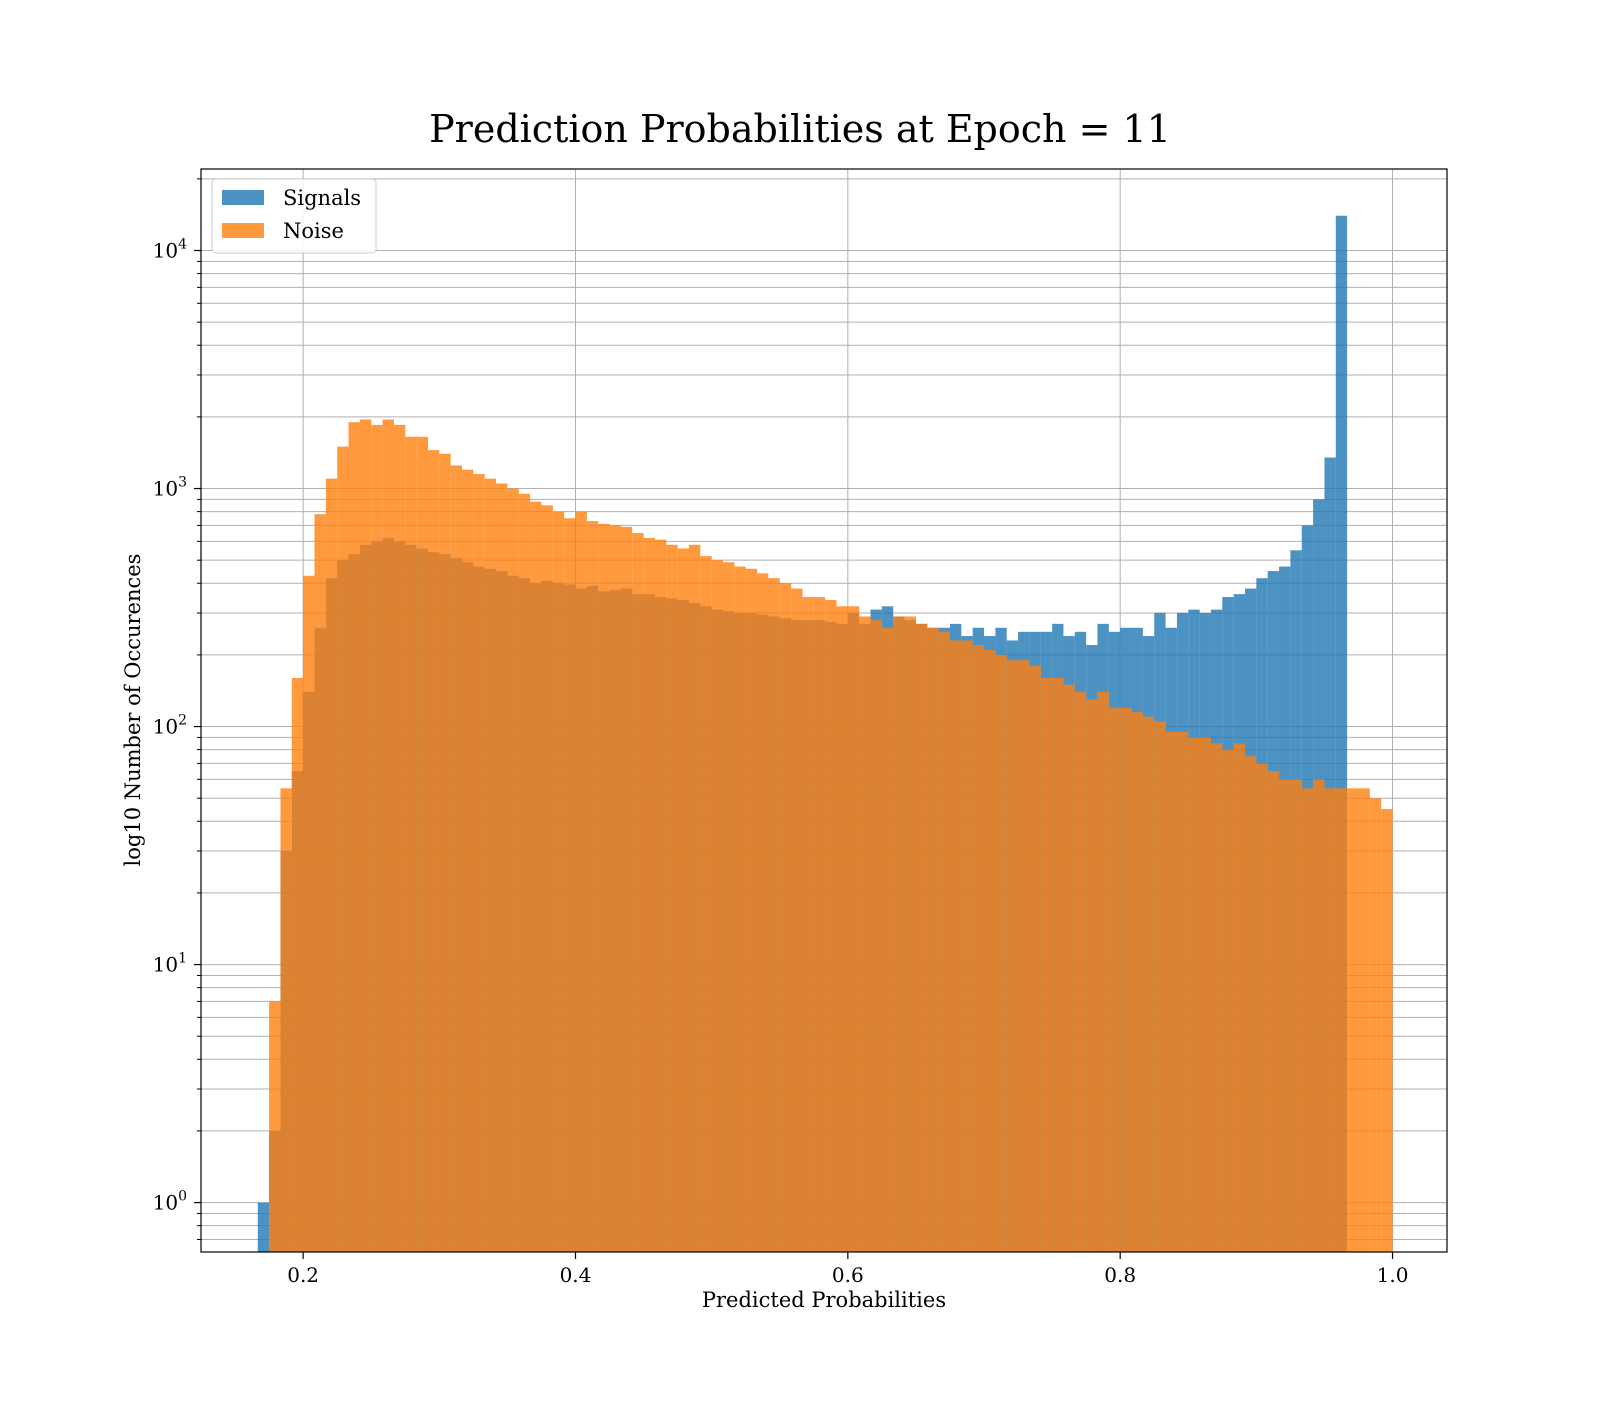 The image size is (1600, 1405). Describe the element at coordinates (170, 964) in the screenshot. I see `y-tick-label: 10¹` at that location.